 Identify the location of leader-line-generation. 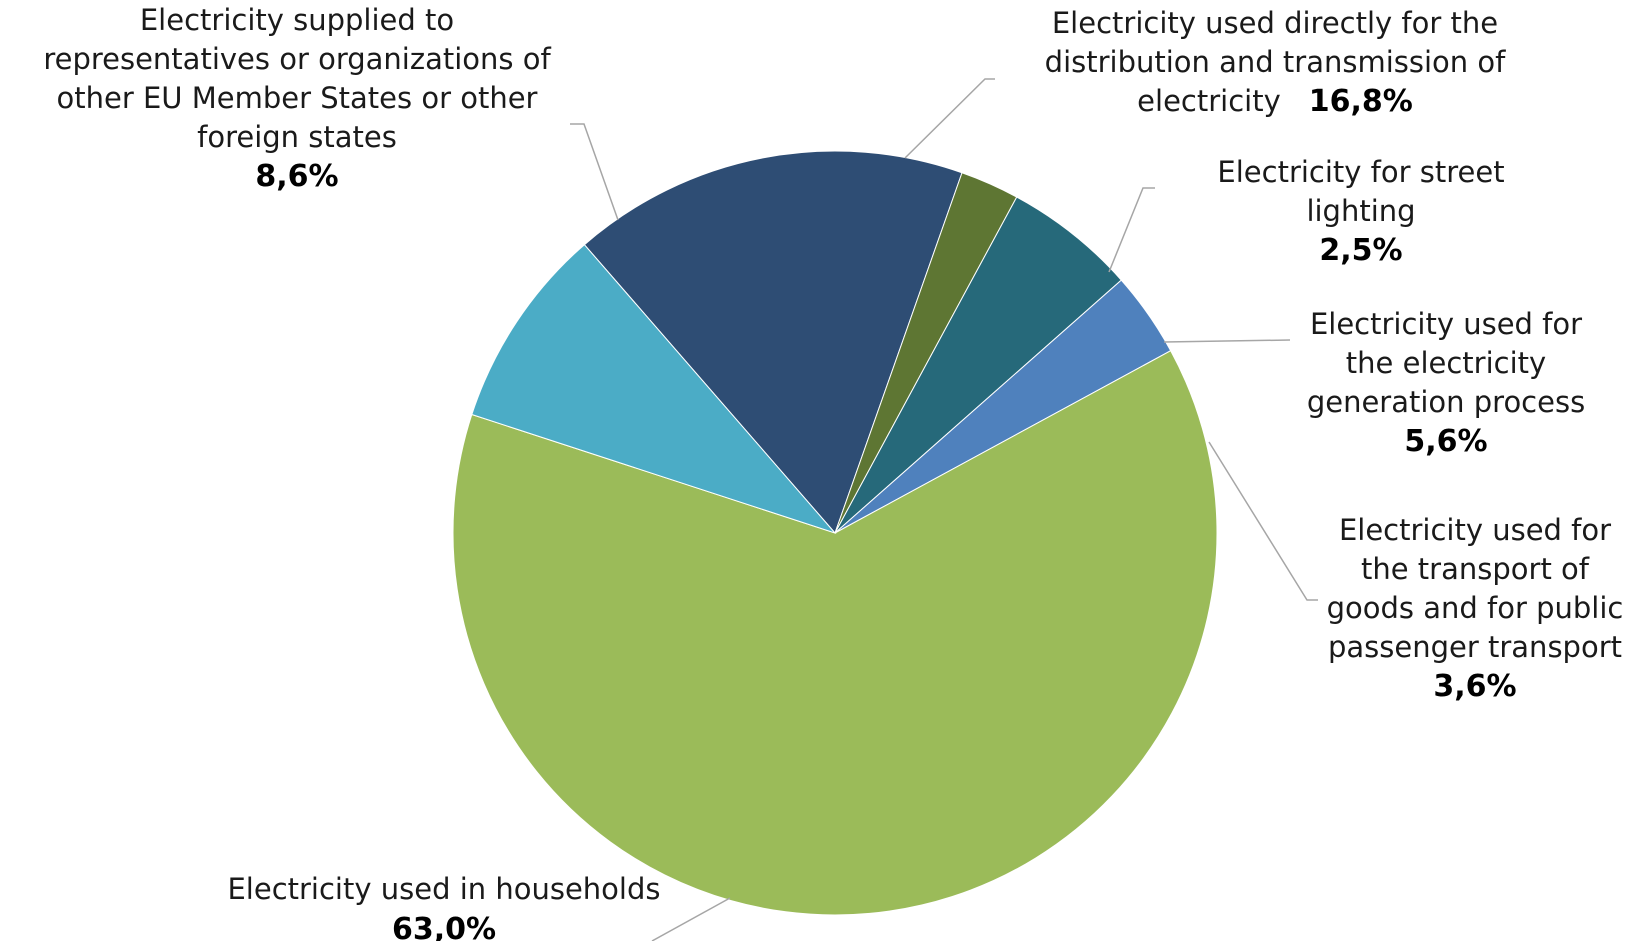
(1227, 341).